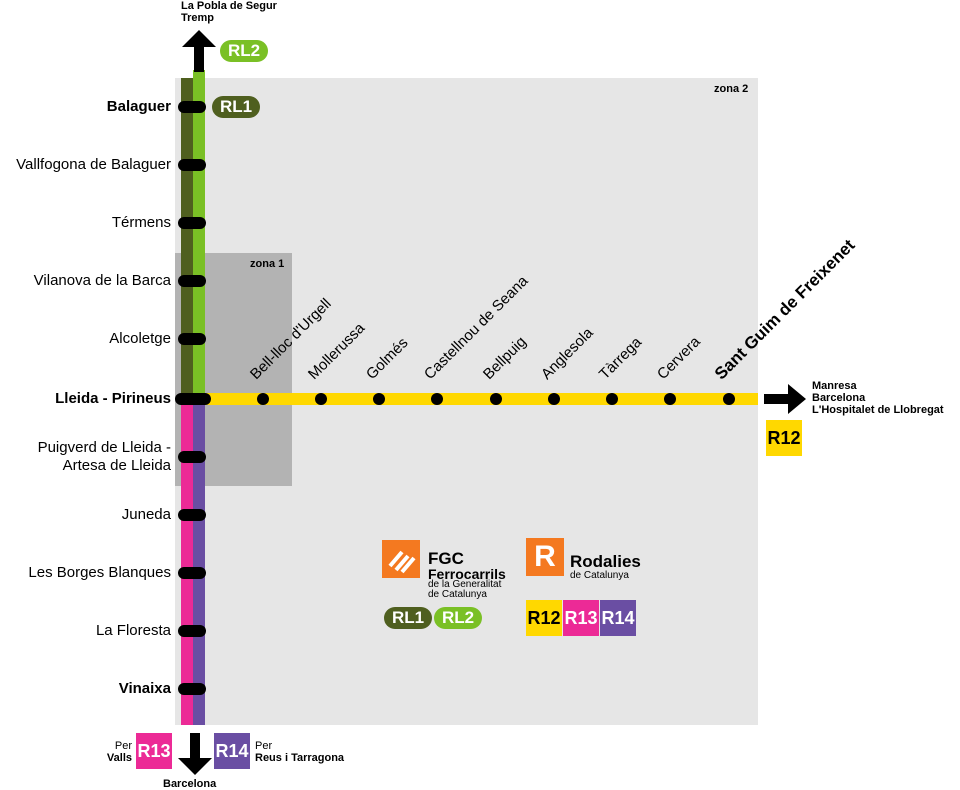  Describe the element at coordinates (605, 561) in the screenshot. I see `rodalies-name: Rodalies` at that location.